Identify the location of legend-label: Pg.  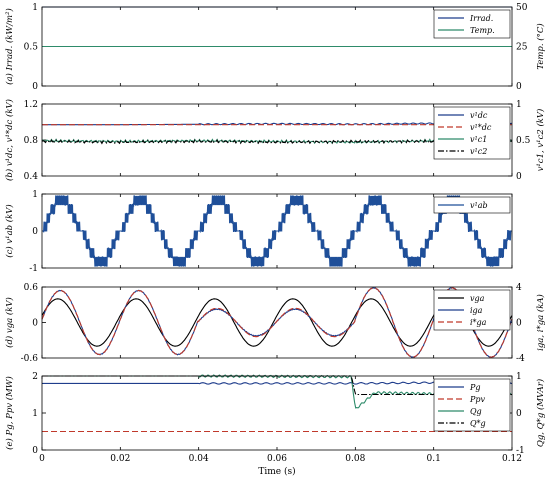
(475, 387).